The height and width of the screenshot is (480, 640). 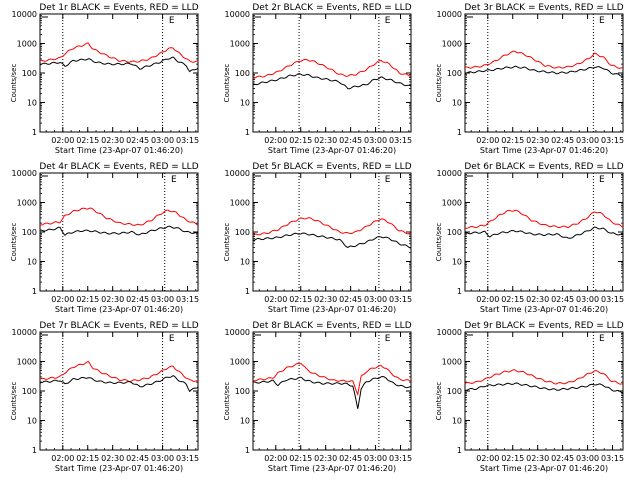 I want to click on panel-title: Det 7r BLACK = Events, RED = LLD, so click(x=118, y=326).